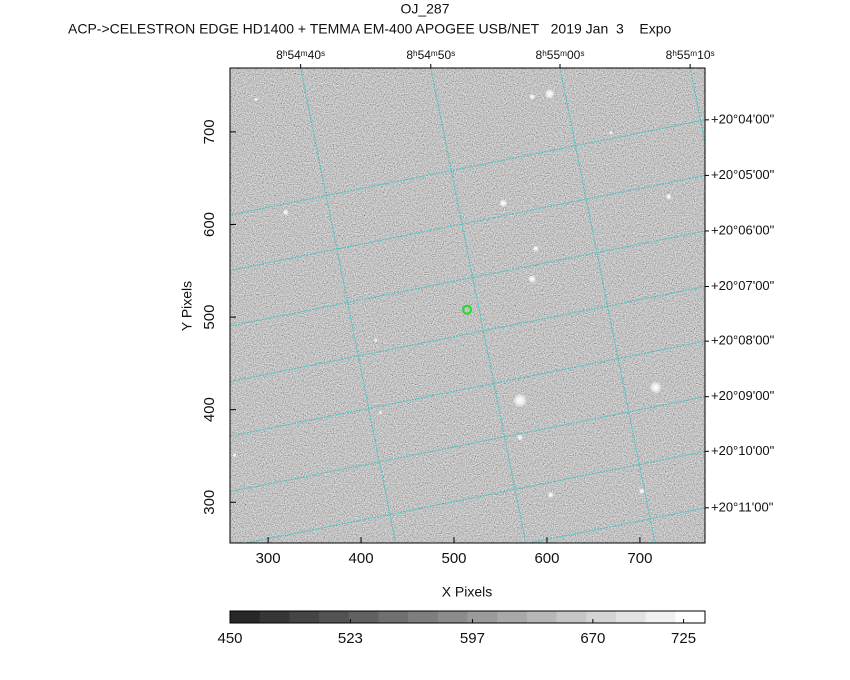 This screenshot has width=850, height=680. I want to click on ra-tick-label: 8ʰ54ᵐ50ˢ, so click(430, 55).